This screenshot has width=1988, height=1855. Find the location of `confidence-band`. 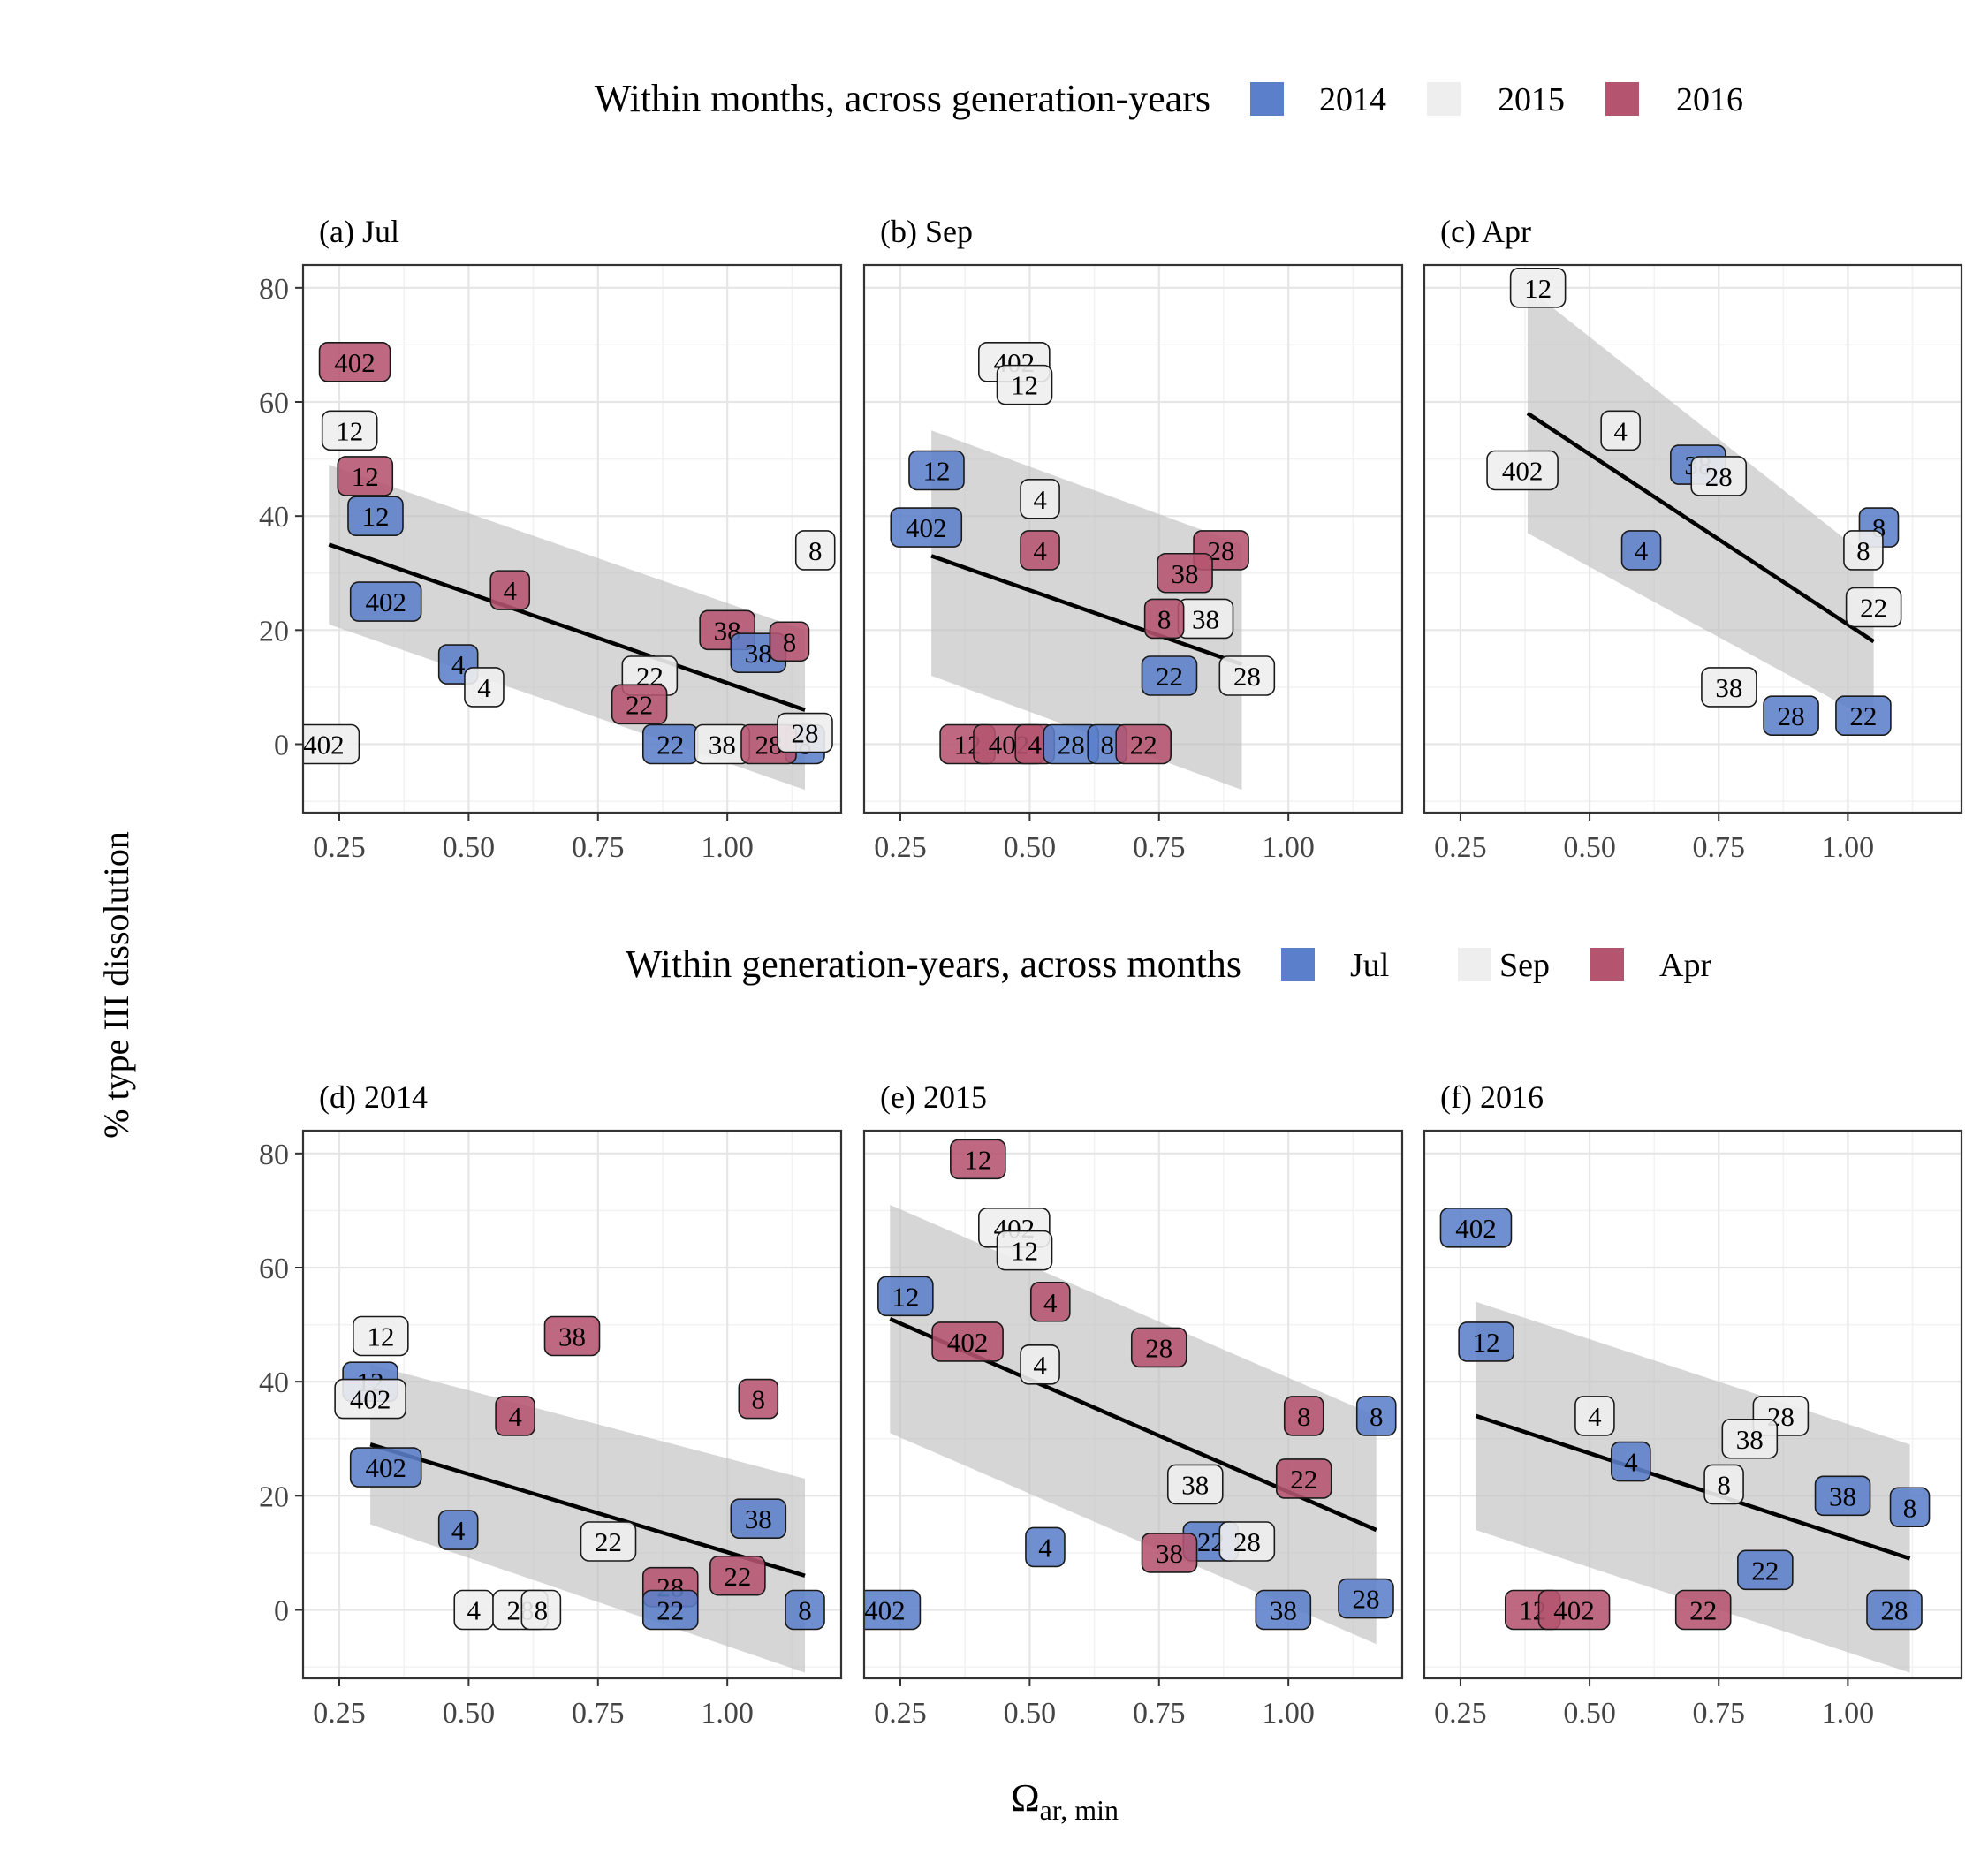

confidence-band is located at coordinates (1700, 504).